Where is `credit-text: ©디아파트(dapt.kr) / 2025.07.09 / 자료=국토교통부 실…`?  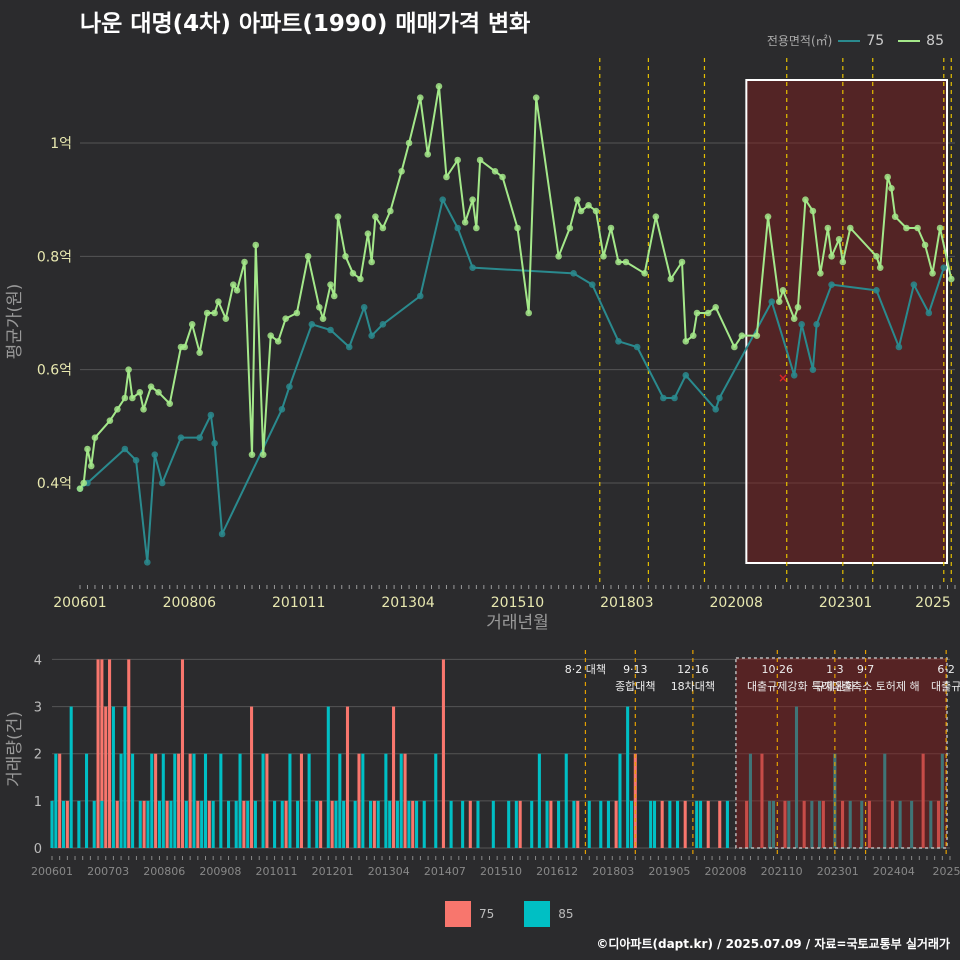
credit-text: ©디아파트(dapt.kr) / 2025.07.09 / 자료=국토교통부 실… is located at coordinates (773, 944).